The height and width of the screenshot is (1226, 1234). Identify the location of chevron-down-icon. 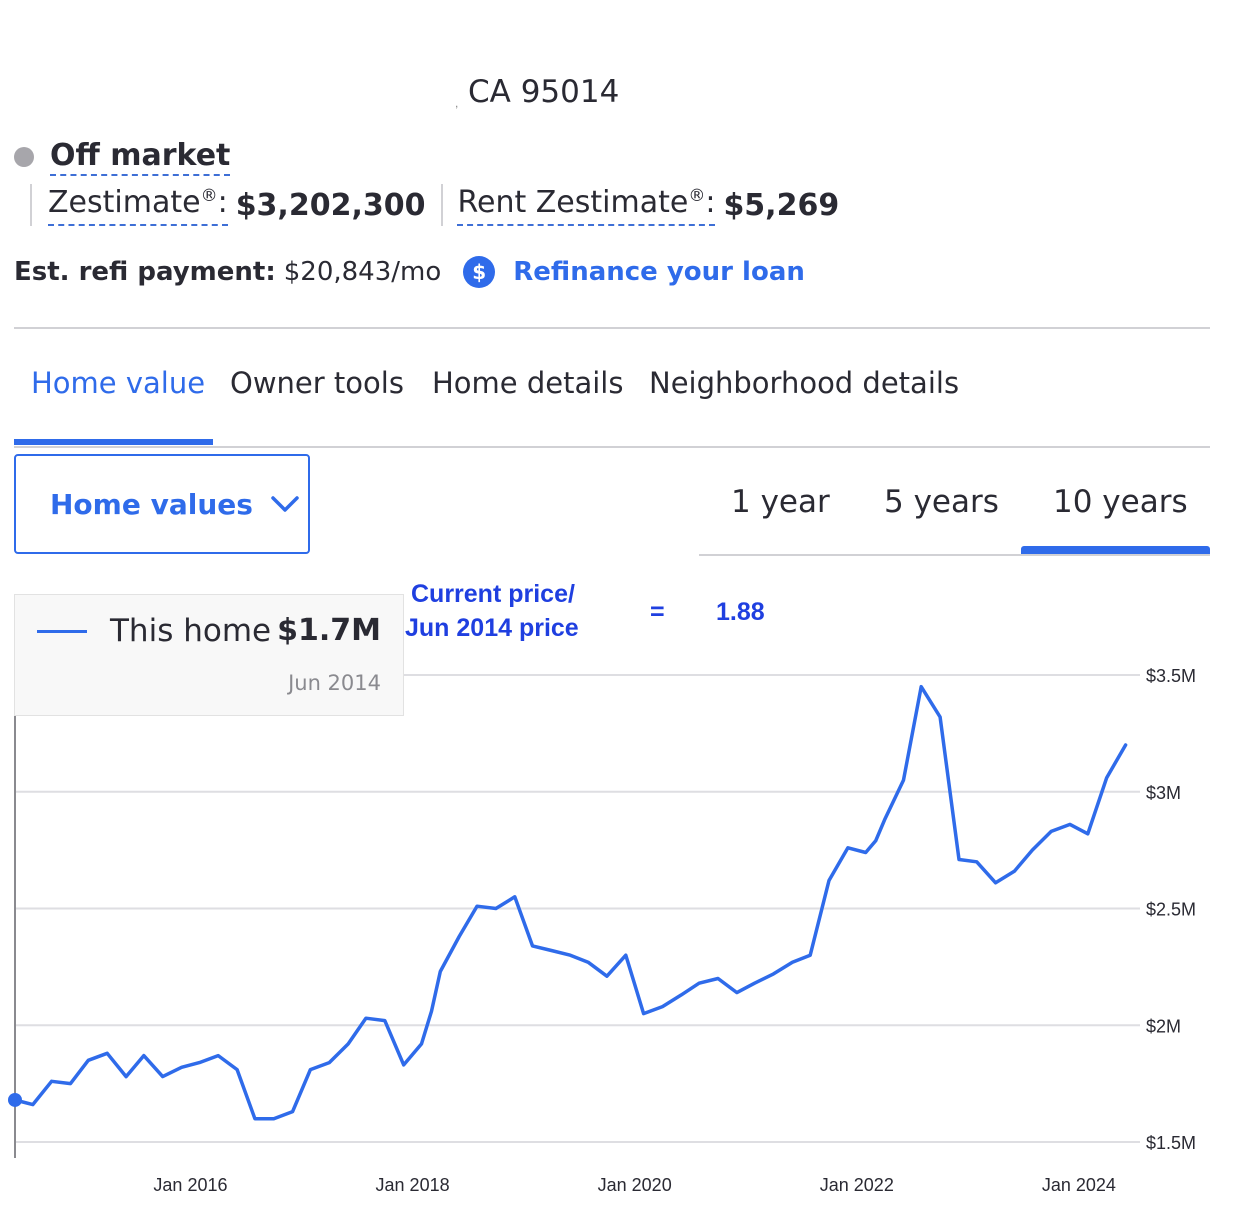
(285, 504).